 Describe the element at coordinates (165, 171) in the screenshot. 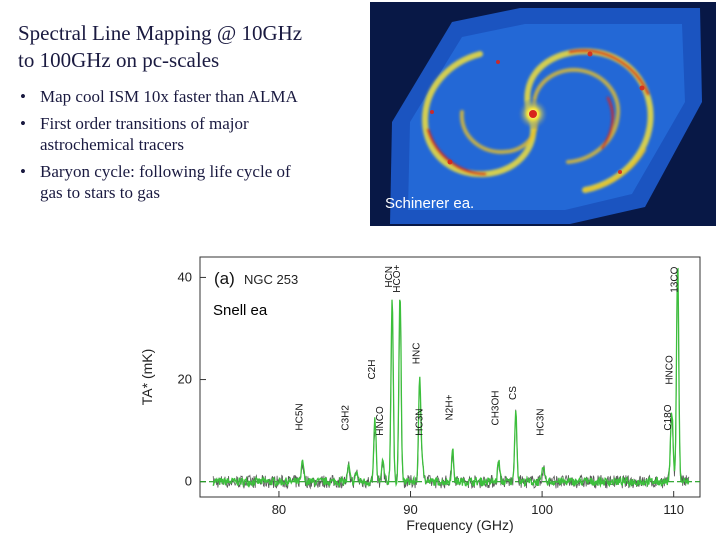

I see `bullet-text: Baryon cycle: following life cycle of` at that location.